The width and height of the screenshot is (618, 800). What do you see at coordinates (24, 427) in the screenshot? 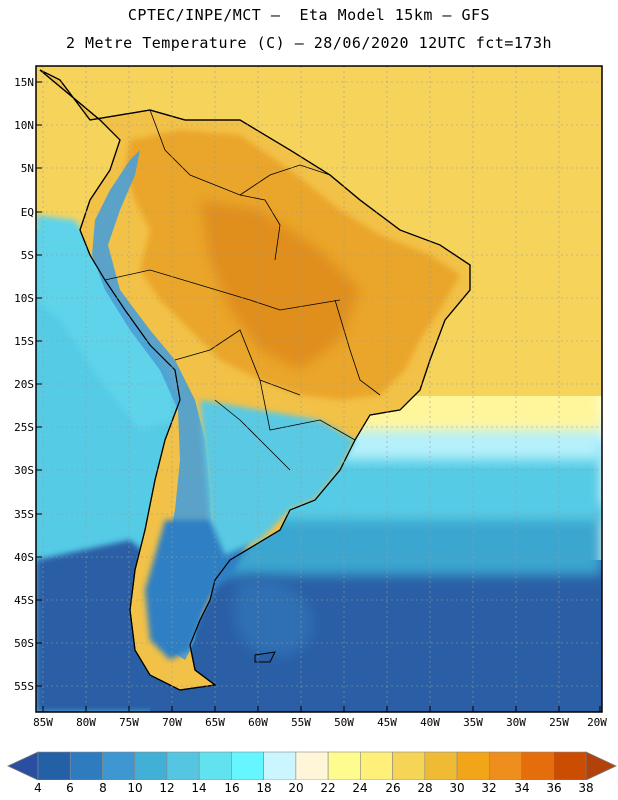
I see `lat-label-25s: 25S` at bounding box center [24, 427].